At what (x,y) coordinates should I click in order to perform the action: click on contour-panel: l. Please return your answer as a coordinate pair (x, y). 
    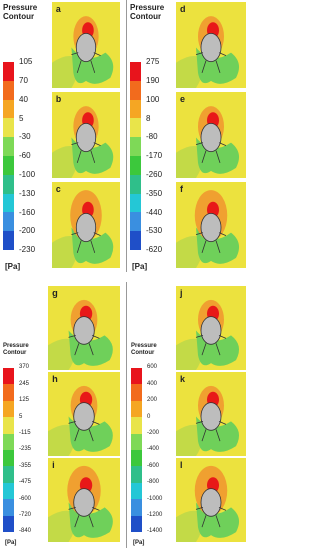
    Looking at the image, I should click on (211, 500).